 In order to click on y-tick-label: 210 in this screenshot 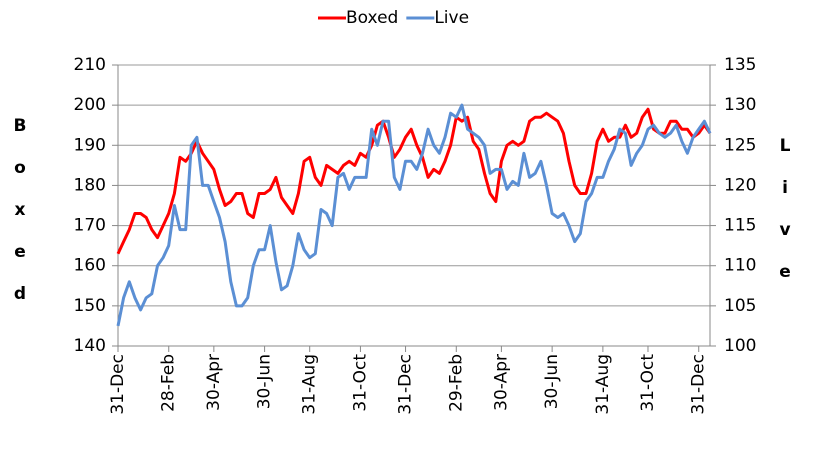, I will do `click(90, 65)`.